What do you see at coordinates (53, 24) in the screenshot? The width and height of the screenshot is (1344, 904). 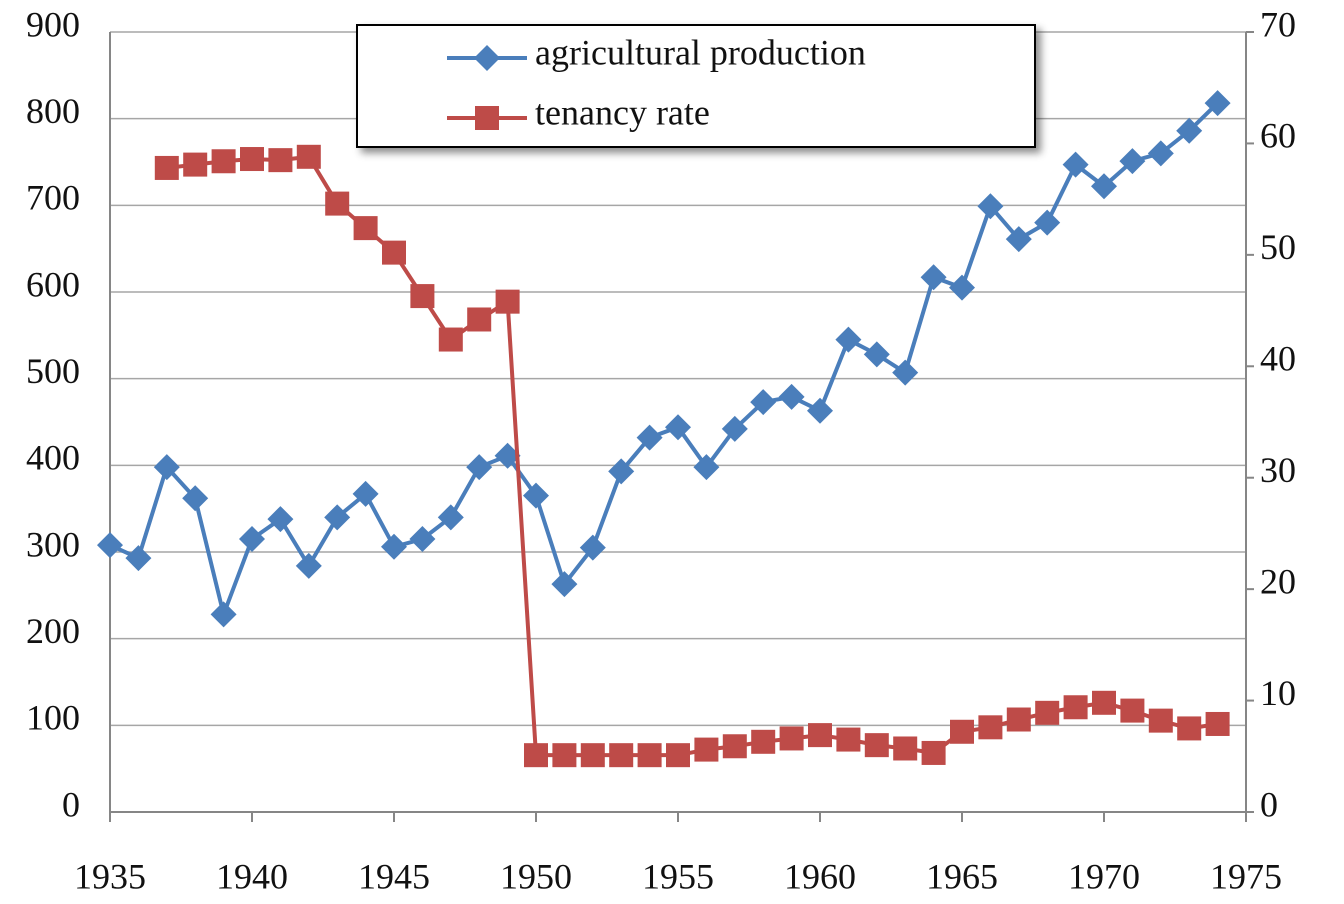 I see `y-tick-label: 900` at bounding box center [53, 24].